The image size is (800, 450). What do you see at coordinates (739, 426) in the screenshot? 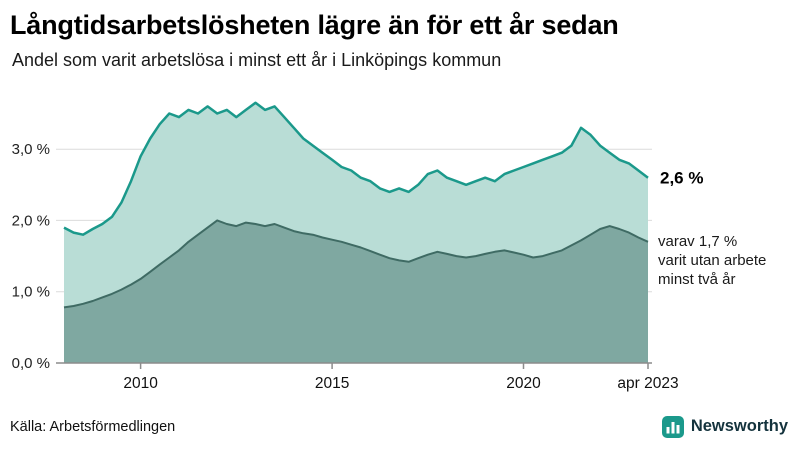
I see `brand-name: Newsworthy` at bounding box center [739, 426].